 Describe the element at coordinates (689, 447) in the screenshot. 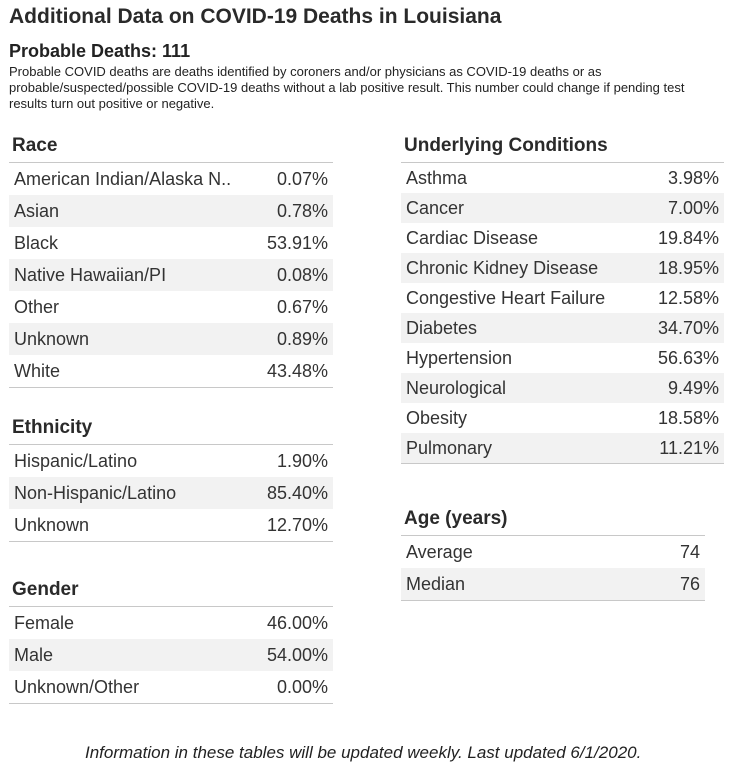

I see `row-value: 11.21%` at that location.